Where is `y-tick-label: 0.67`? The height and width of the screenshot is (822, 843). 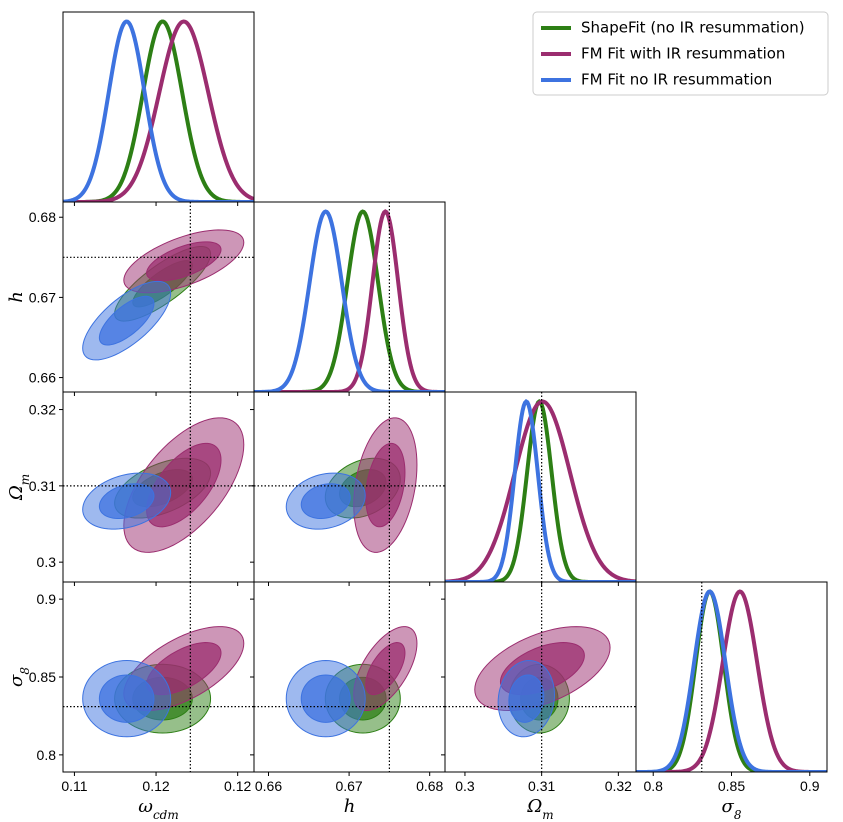 y-tick-label: 0.67 is located at coordinates (42, 297).